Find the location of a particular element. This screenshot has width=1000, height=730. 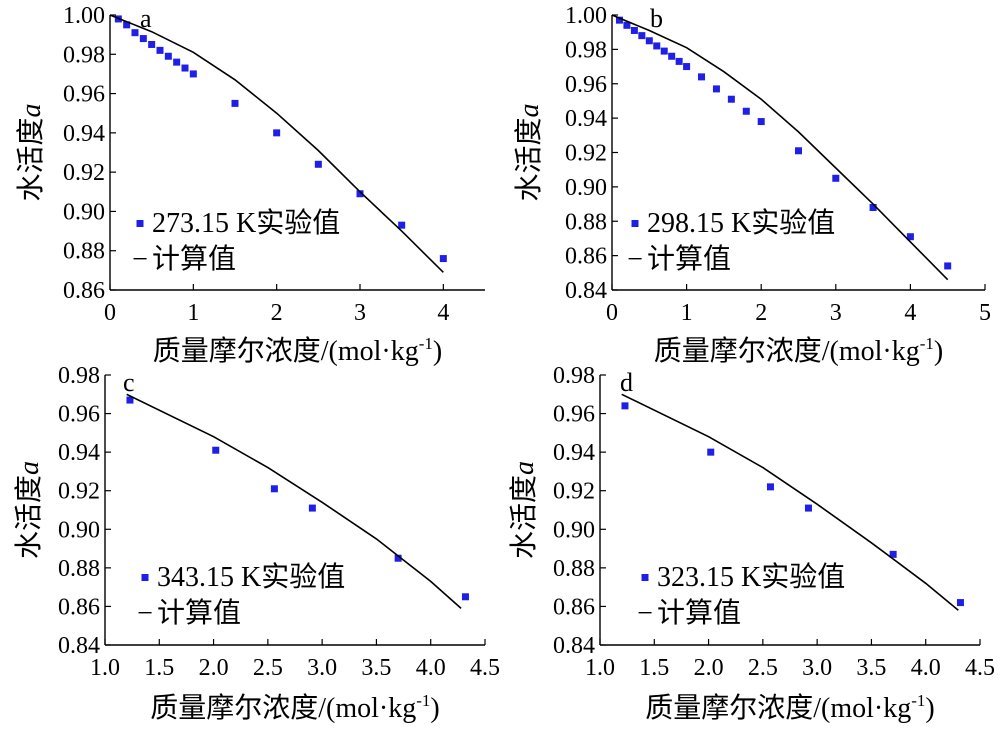

x-tick-label: 1 is located at coordinates (193, 313).